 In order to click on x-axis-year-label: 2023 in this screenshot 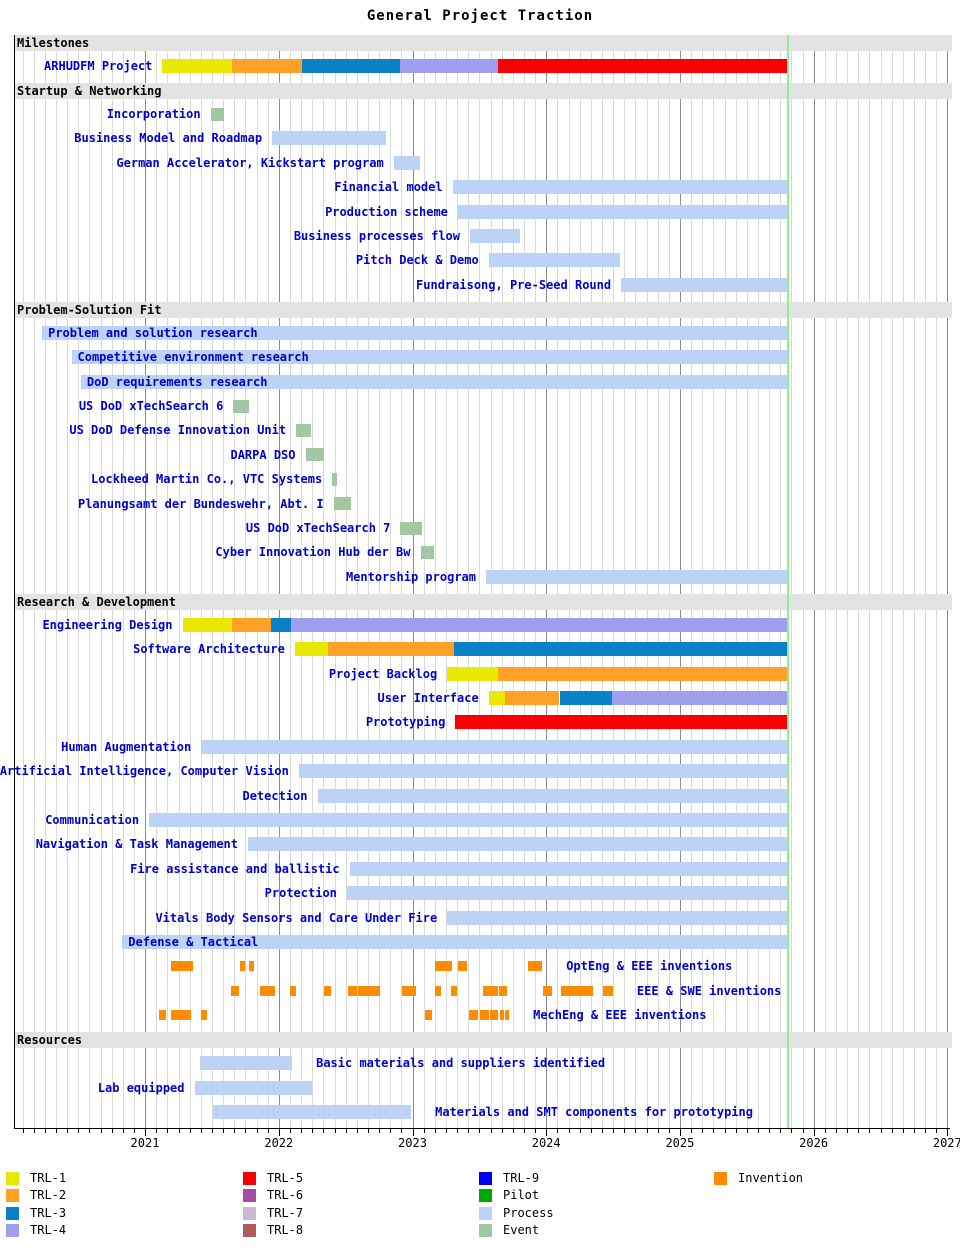, I will do `click(412, 1143)`.